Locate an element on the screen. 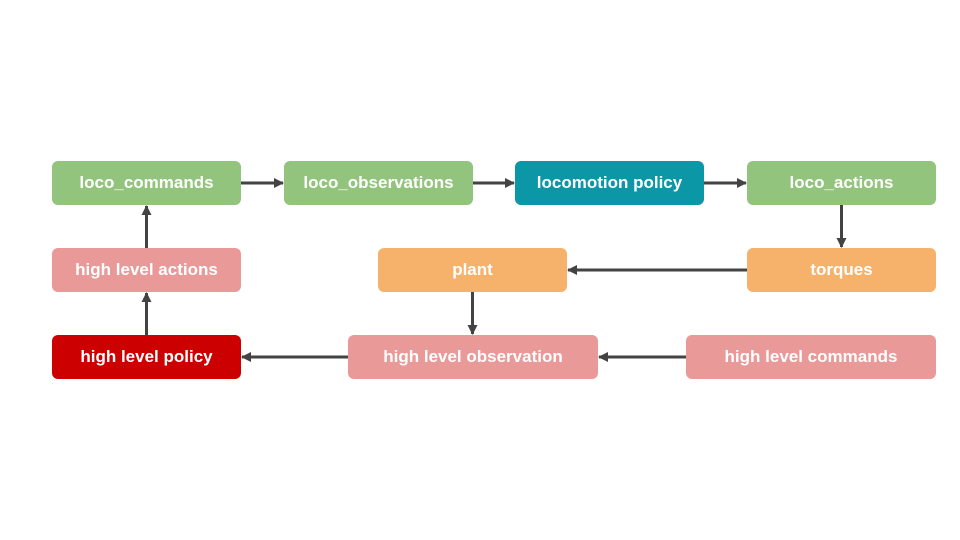 This screenshot has height=540, width=960. node-locomotion-policy: locomotion policy is located at coordinates (609, 183).